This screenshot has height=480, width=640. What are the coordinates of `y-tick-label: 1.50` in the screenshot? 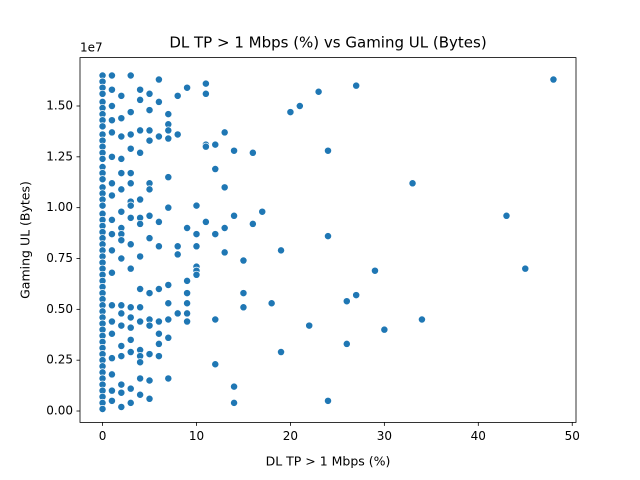 It's located at (59, 105).